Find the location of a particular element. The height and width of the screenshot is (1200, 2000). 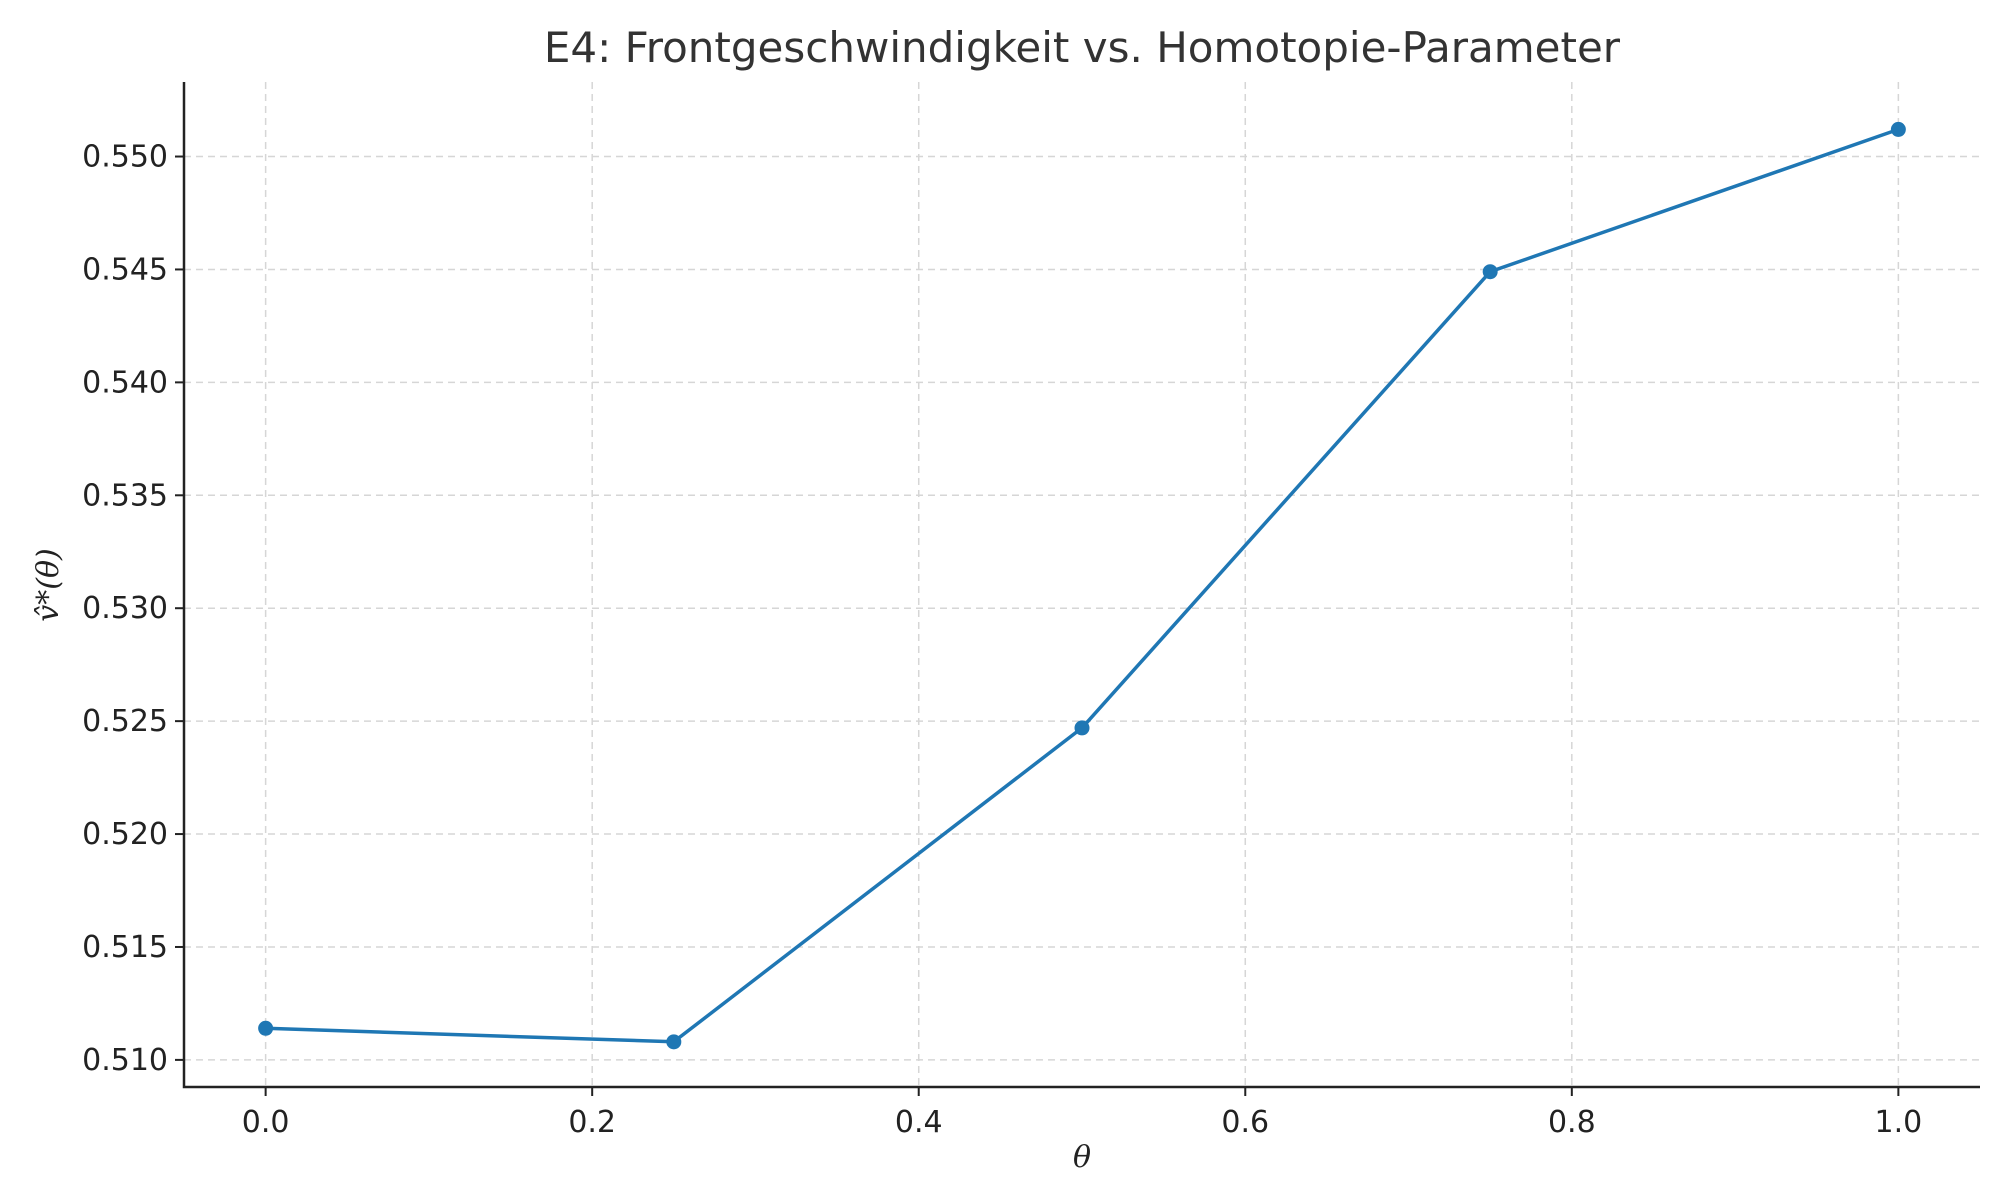

y-tick-label: 0.510 is located at coordinates (125, 1060).